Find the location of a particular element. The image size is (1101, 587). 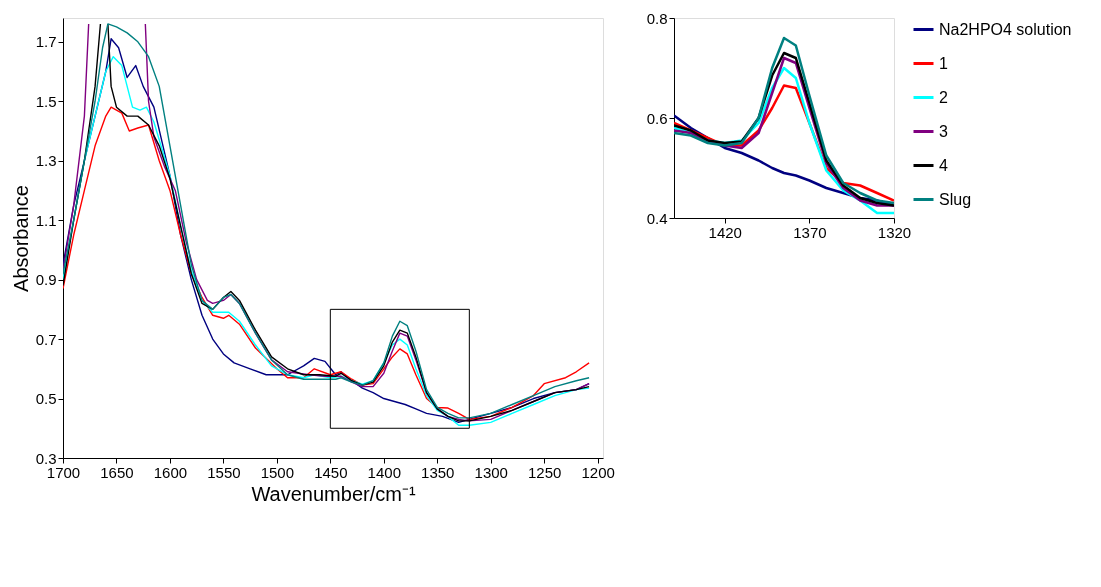

x-tick-label: 1320 is located at coordinates (894, 232).